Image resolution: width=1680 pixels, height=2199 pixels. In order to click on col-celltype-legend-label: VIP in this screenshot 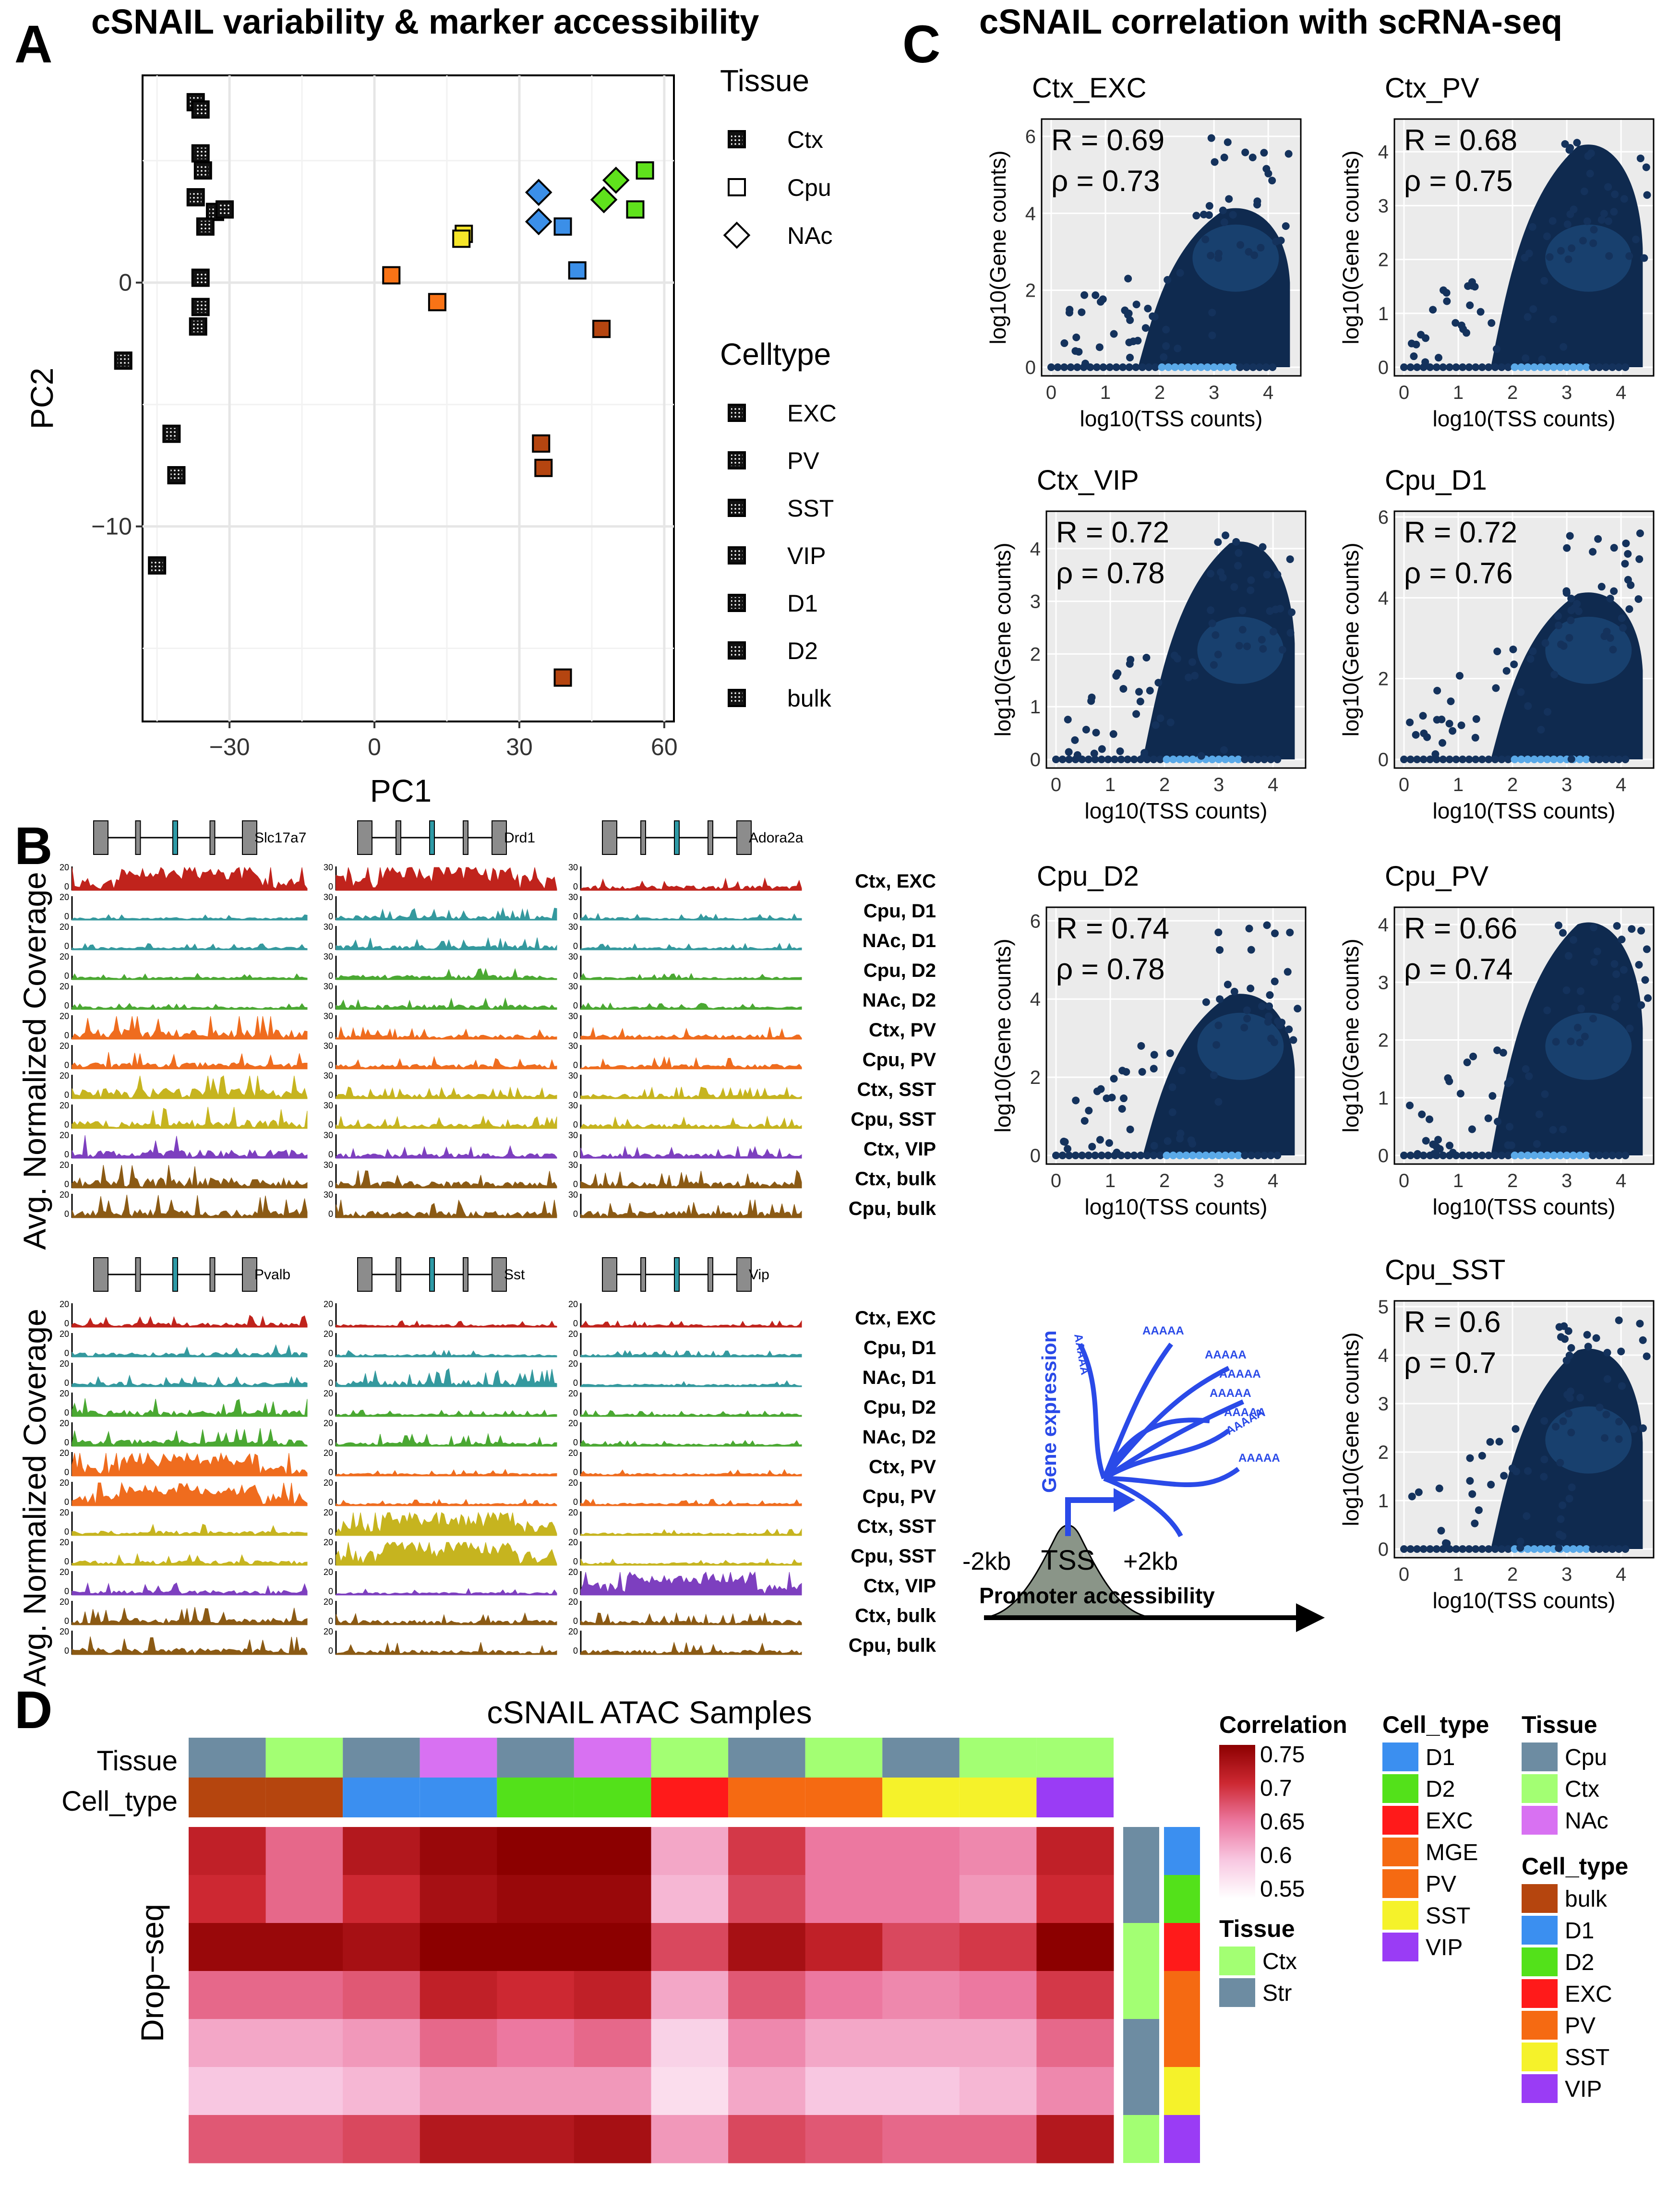, I will do `click(1444, 1947)`.